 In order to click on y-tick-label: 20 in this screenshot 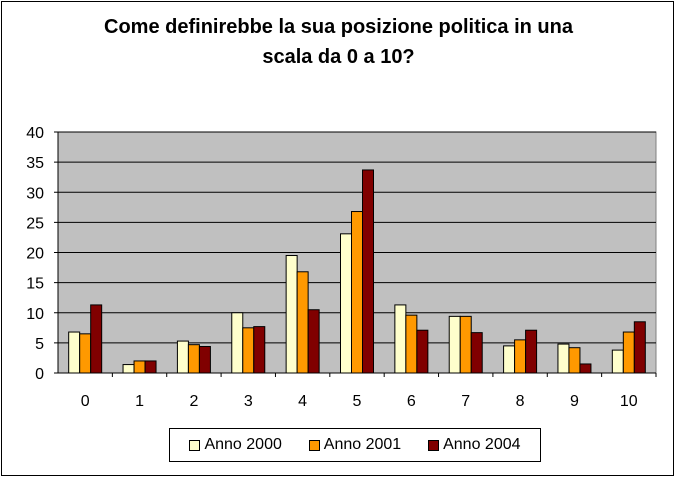, I will do `click(35, 254)`.